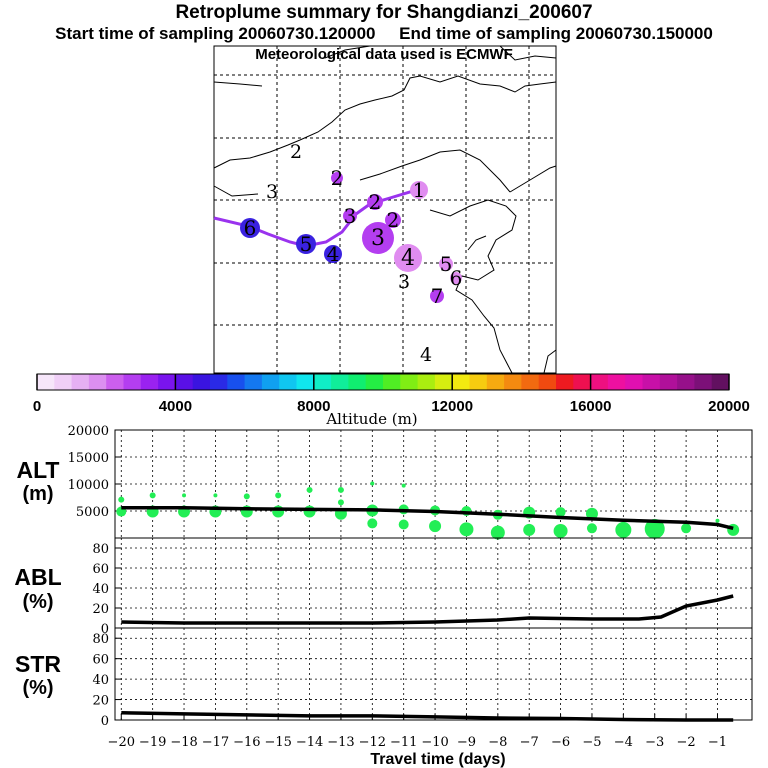 This screenshot has width=768, height=768. Describe the element at coordinates (105, 629) in the screenshot. I see `abl-ytick-label: 0` at that location.